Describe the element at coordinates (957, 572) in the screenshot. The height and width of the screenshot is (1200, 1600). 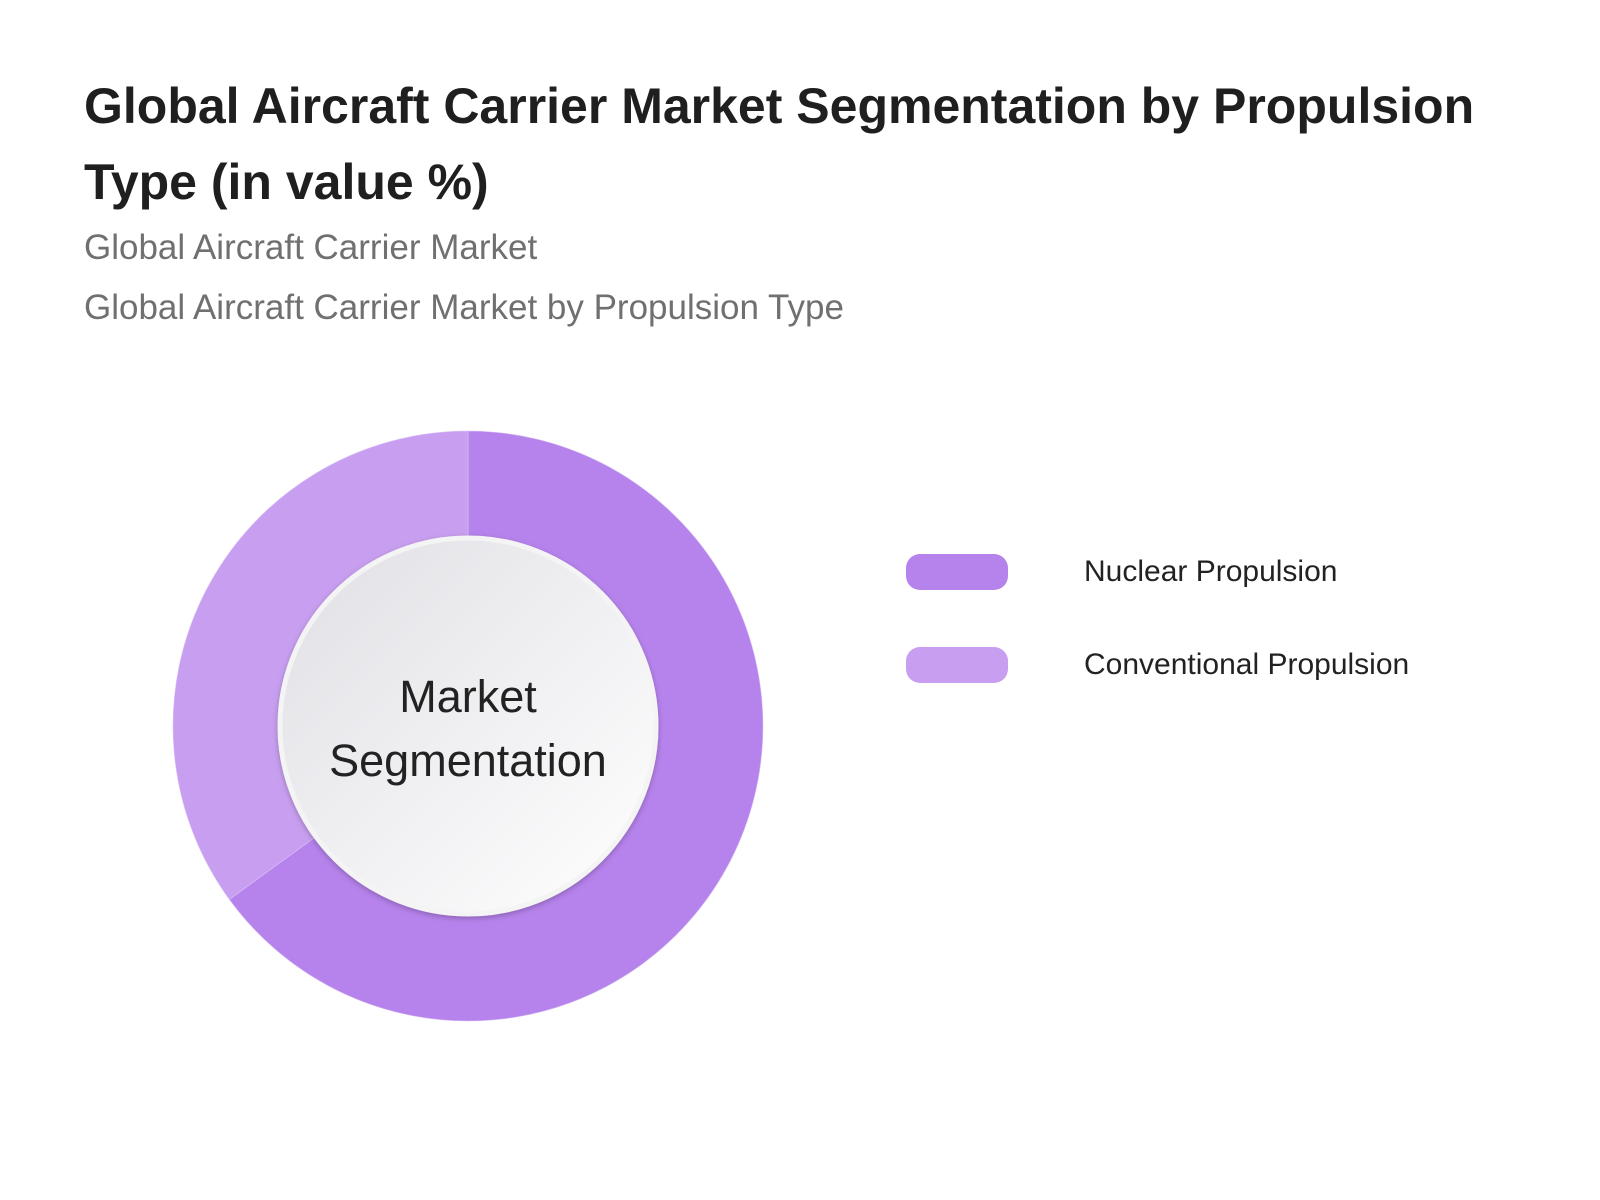
I see `legend-swatch-nuclear` at that location.